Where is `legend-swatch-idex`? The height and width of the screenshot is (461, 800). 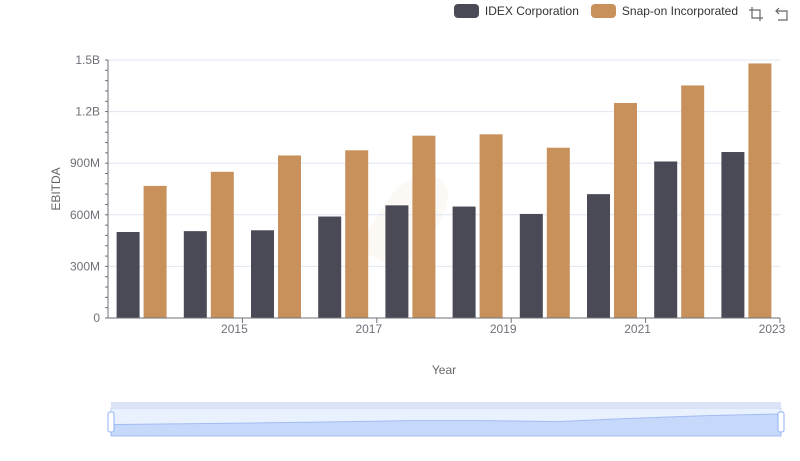
legend-swatch-idex is located at coordinates (466, 11).